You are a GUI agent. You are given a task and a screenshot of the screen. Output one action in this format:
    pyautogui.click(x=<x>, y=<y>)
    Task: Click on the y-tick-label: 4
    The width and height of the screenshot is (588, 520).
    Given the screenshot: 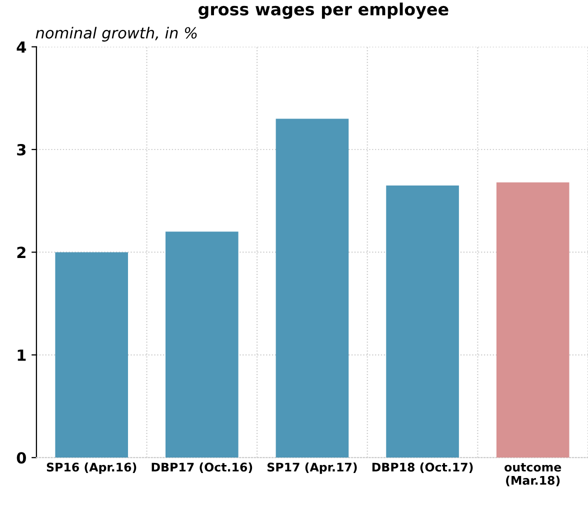 What is the action you would take?
    pyautogui.click(x=21, y=47)
    